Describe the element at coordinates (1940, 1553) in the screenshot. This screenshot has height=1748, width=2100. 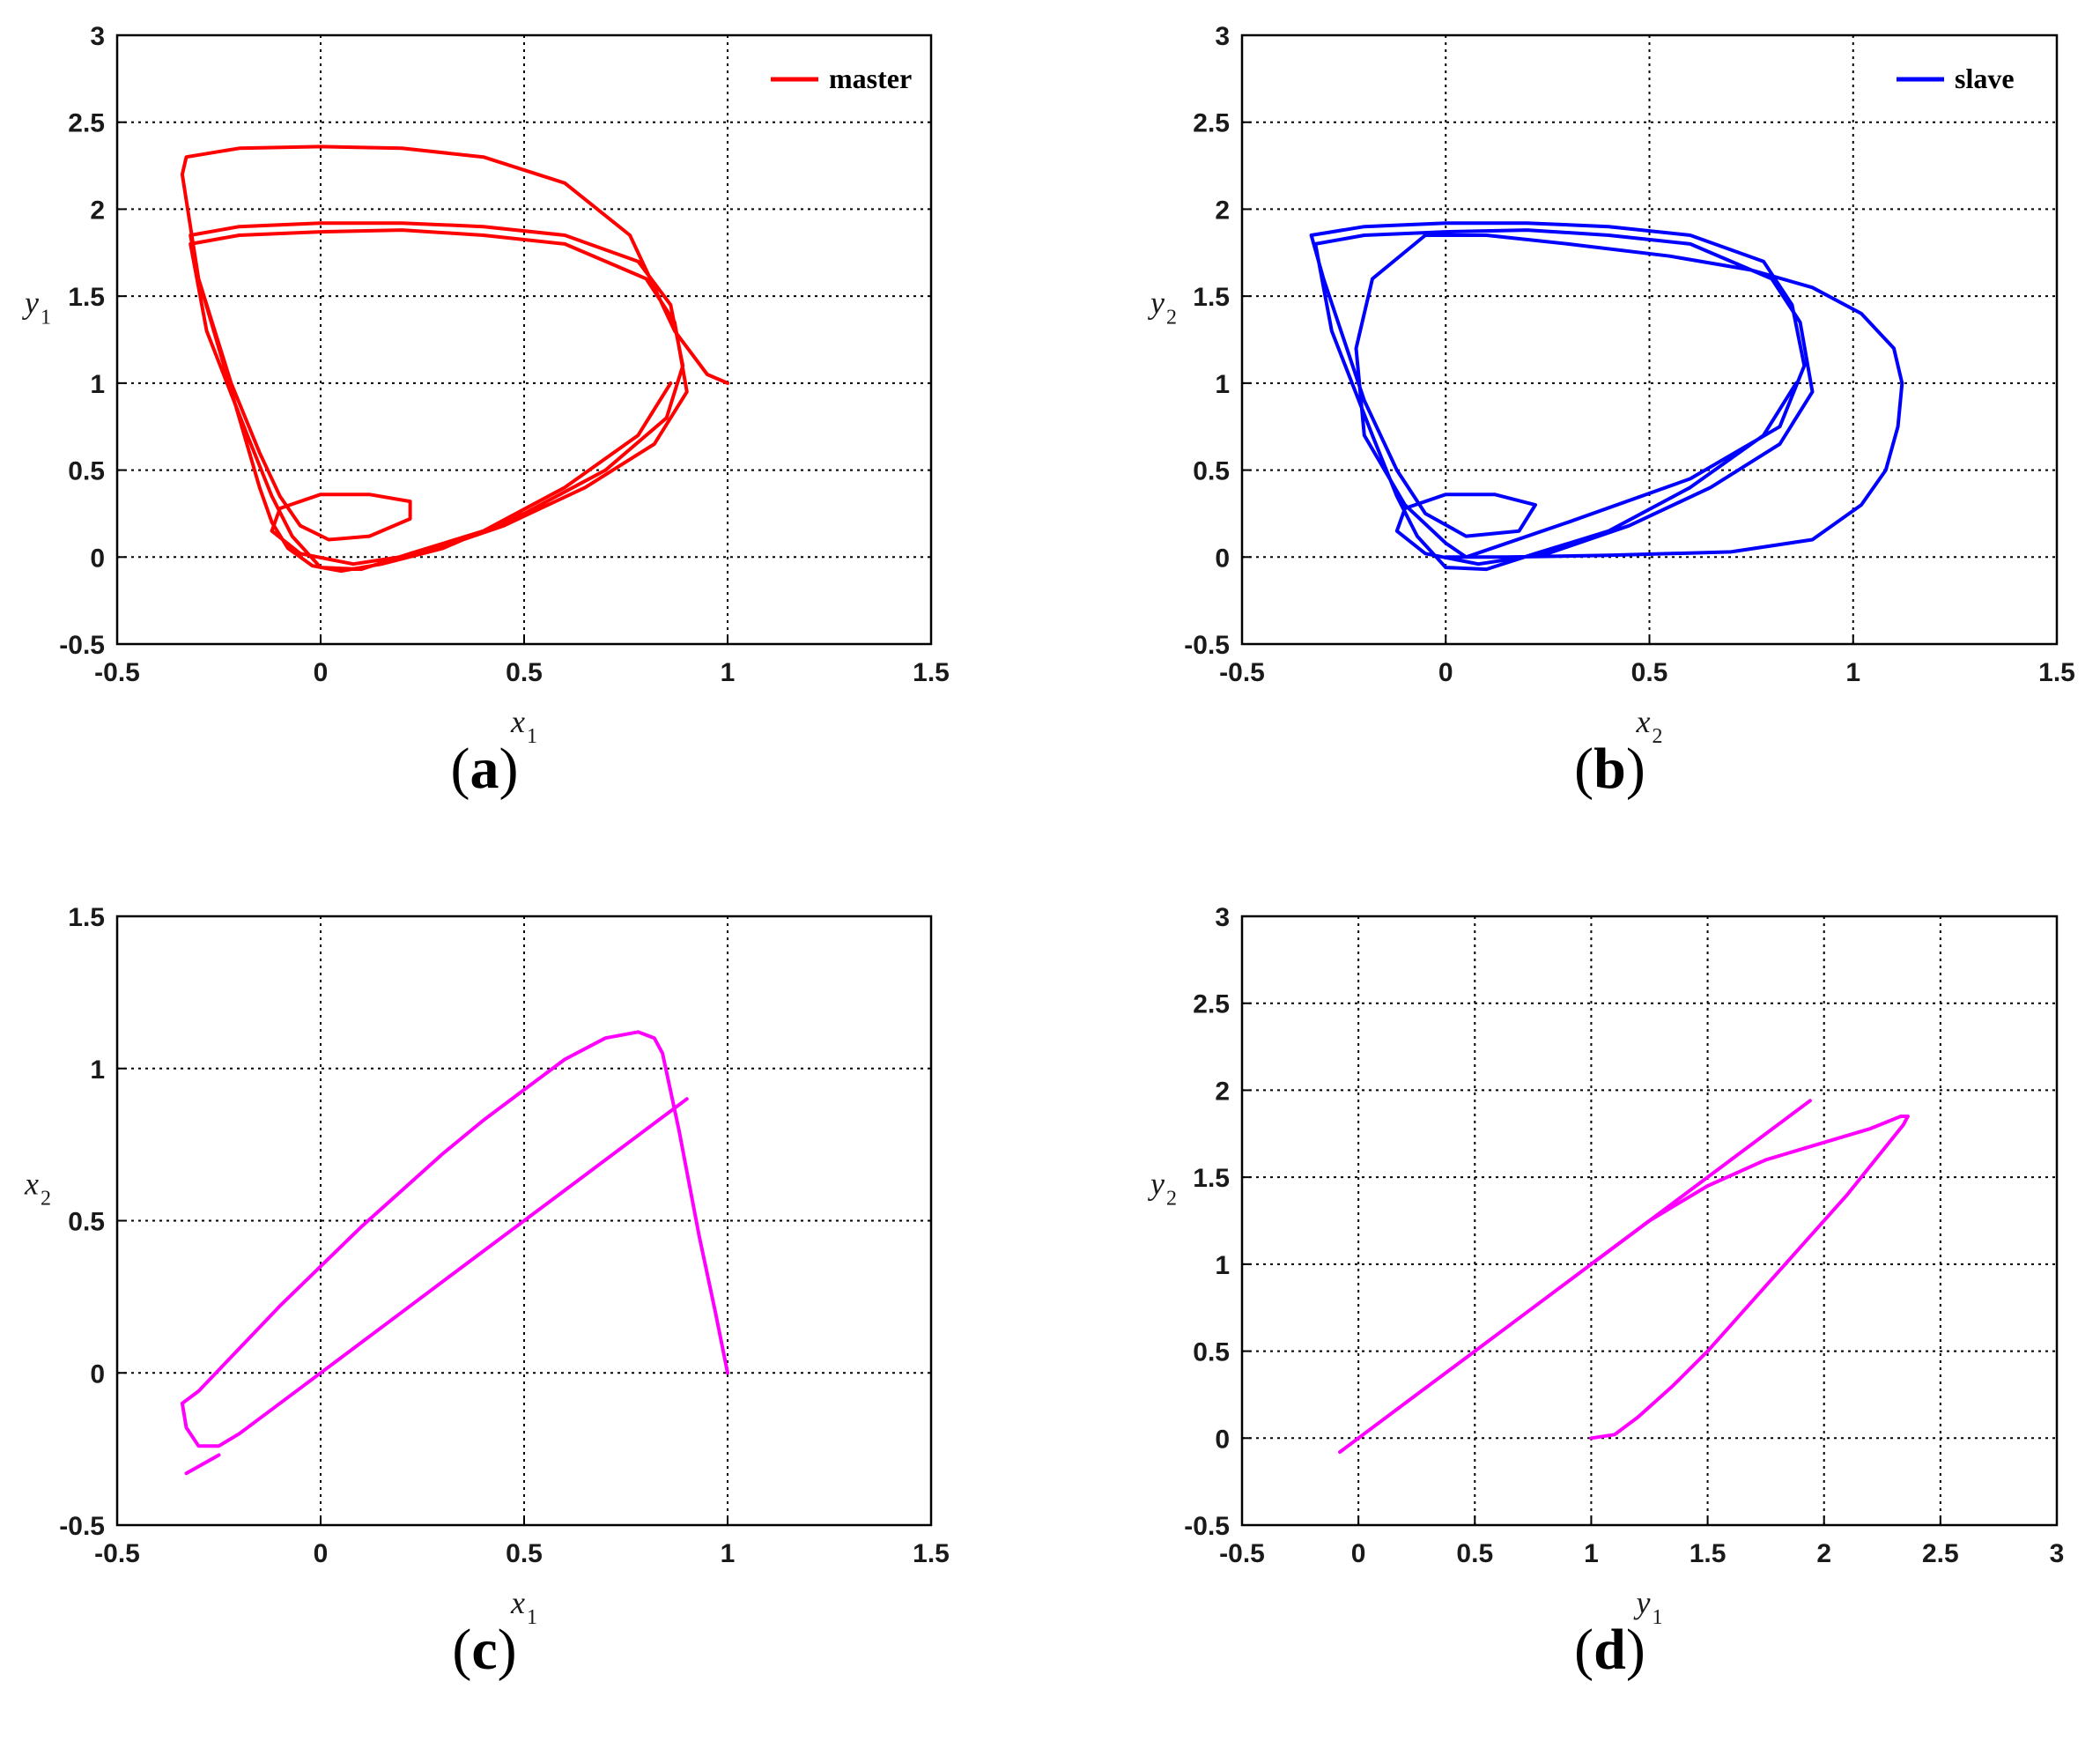
I see `x-tick-label: 2.5` at that location.